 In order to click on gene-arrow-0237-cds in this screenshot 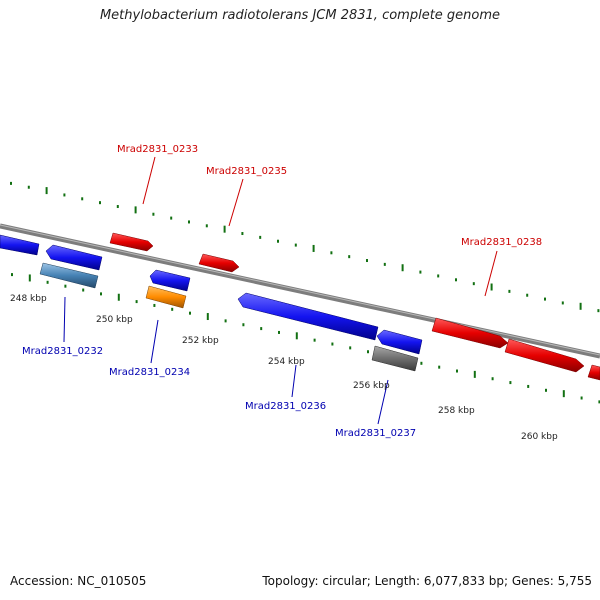, I will do `click(399, 342)`.